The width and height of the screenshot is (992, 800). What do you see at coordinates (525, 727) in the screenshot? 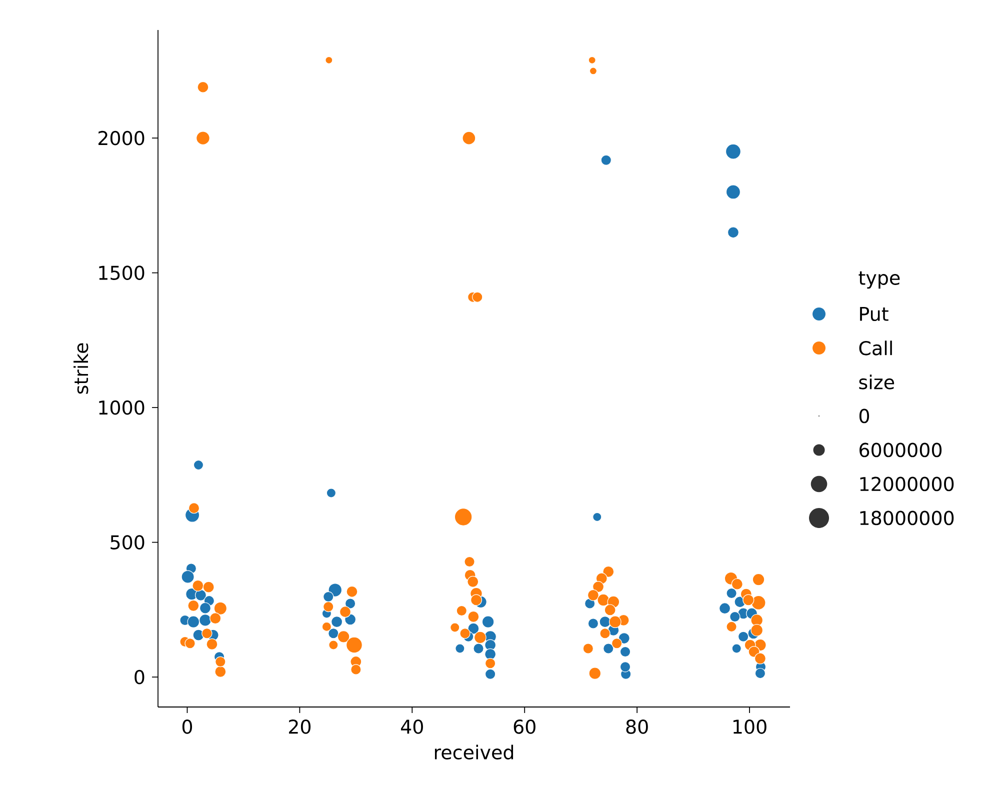
I see `x-tick-label: 60` at bounding box center [525, 727].